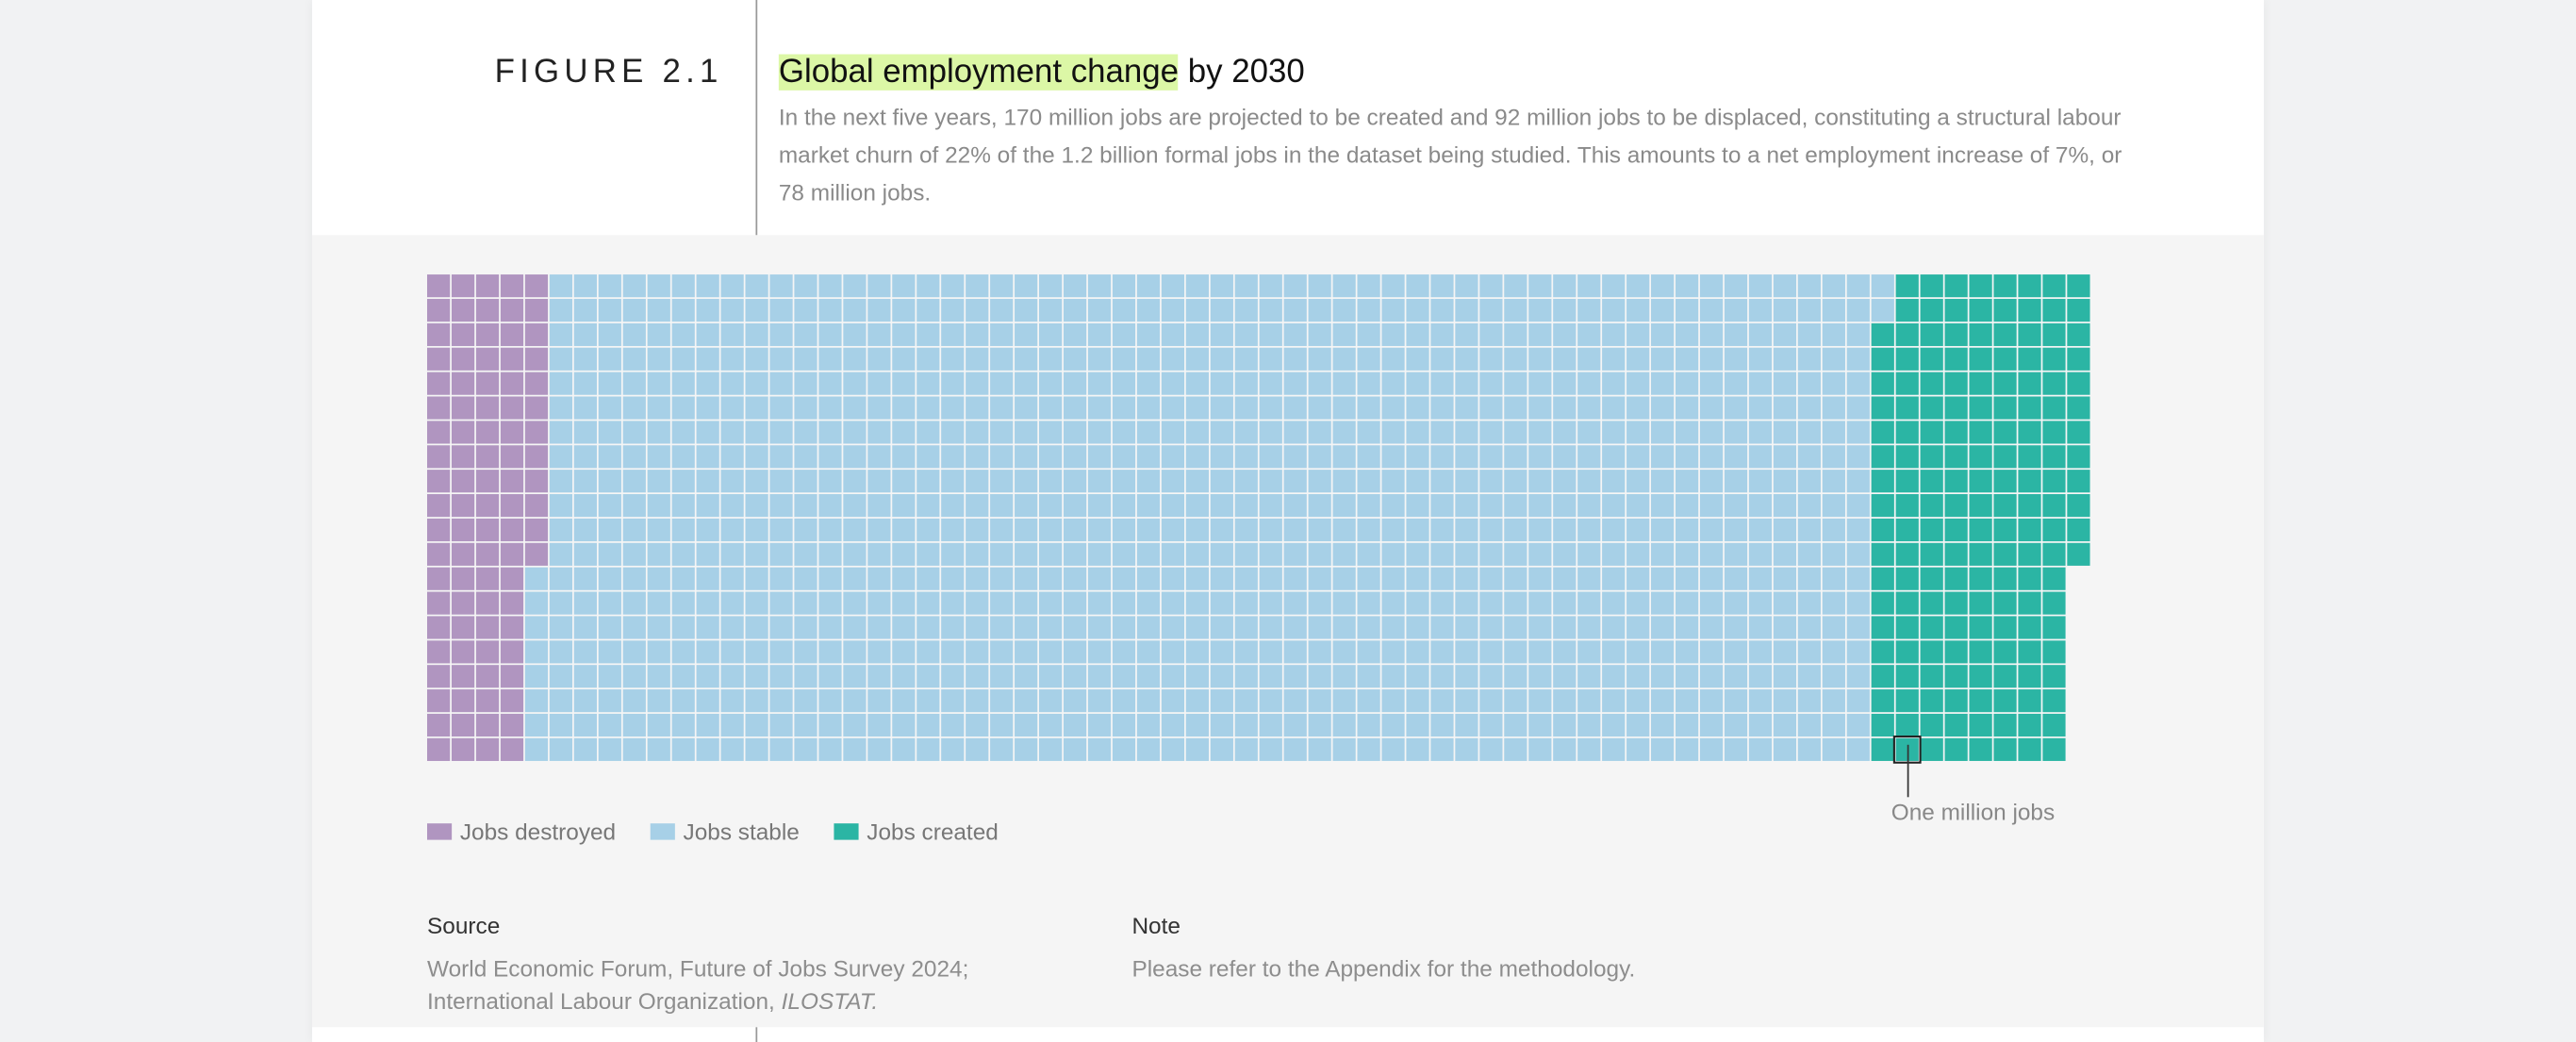 This screenshot has width=2576, height=1042. What do you see at coordinates (662, 831) in the screenshot?
I see `legend-swatch` at bounding box center [662, 831].